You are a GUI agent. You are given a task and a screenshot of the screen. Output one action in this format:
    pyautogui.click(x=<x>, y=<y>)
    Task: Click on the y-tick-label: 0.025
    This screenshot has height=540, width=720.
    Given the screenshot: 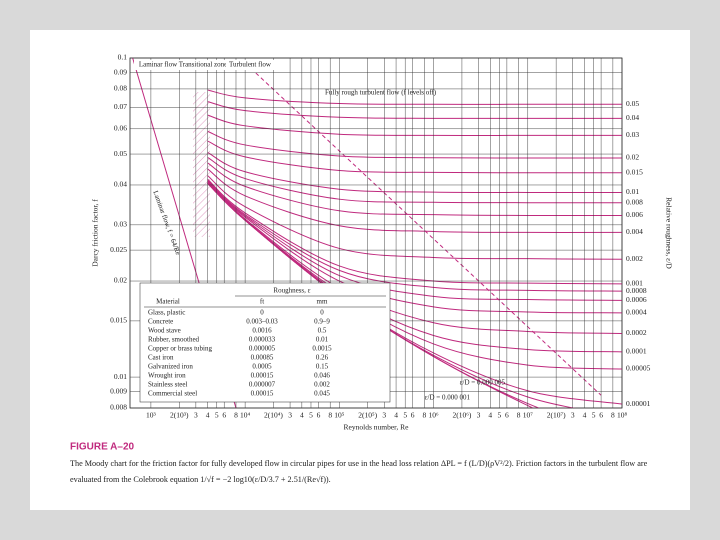 What is the action you would take?
    pyautogui.click(x=118, y=249)
    